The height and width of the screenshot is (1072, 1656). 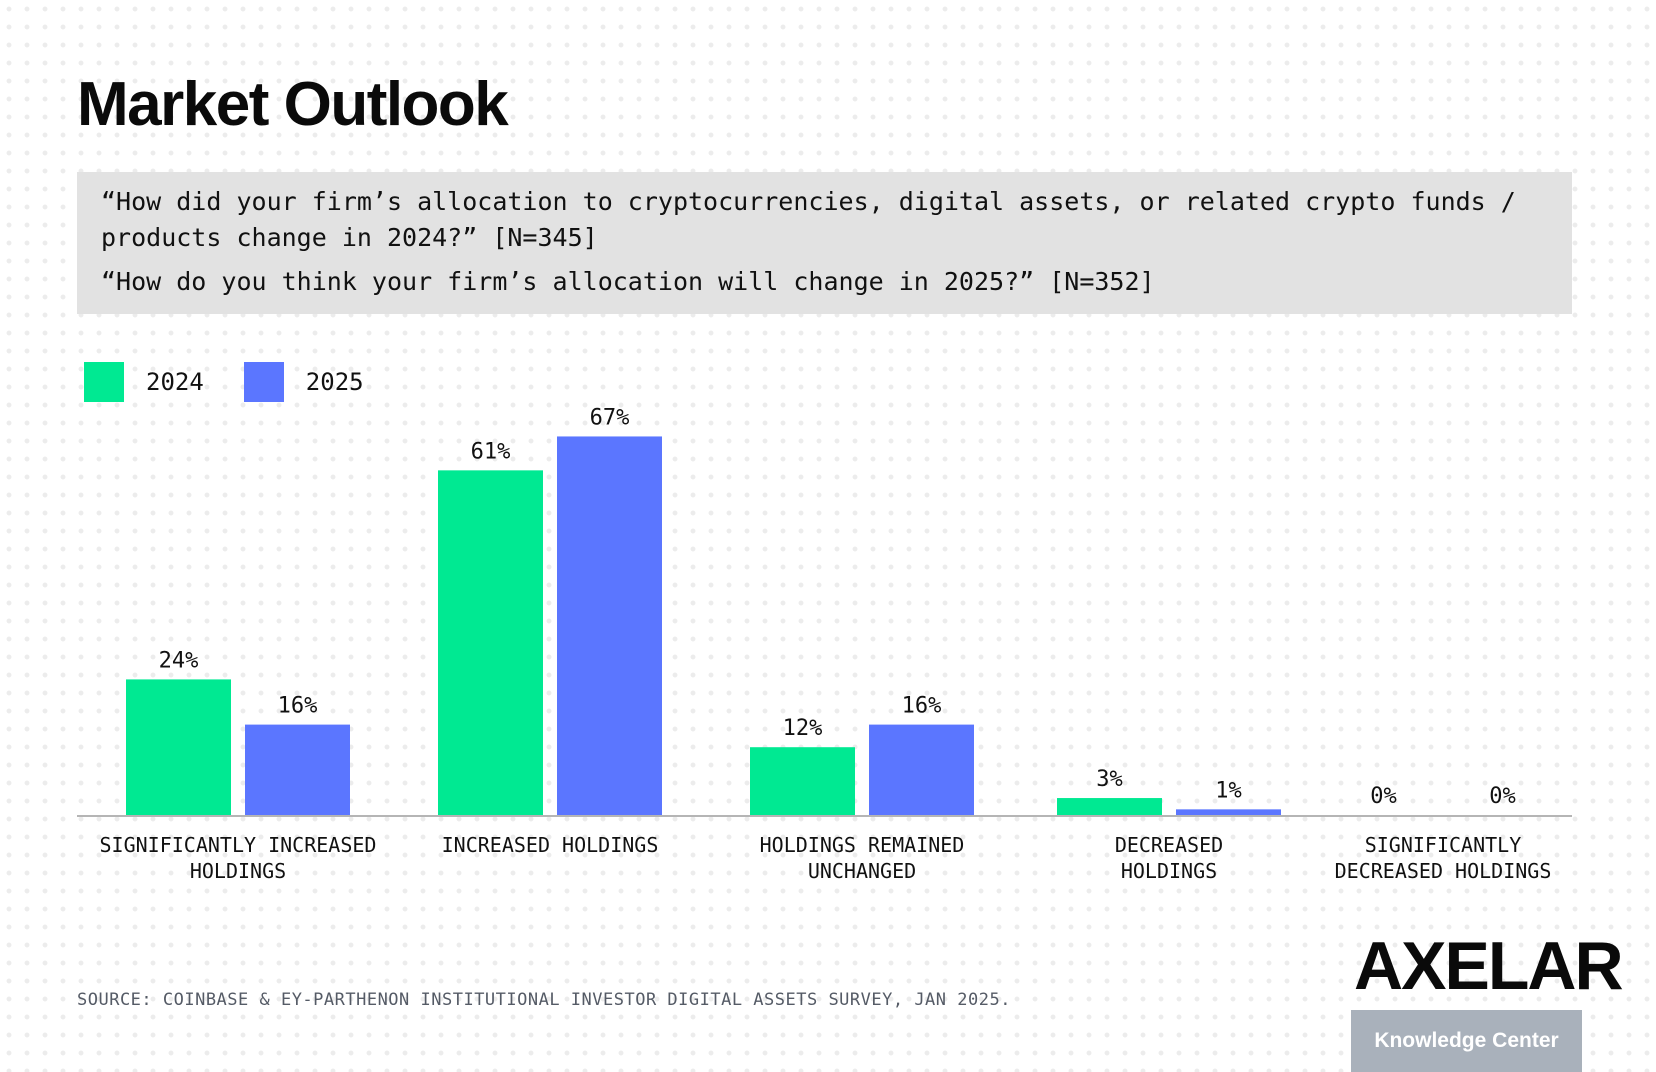 What do you see at coordinates (263, 382) in the screenshot?
I see `legend-swatch-2025` at bounding box center [263, 382].